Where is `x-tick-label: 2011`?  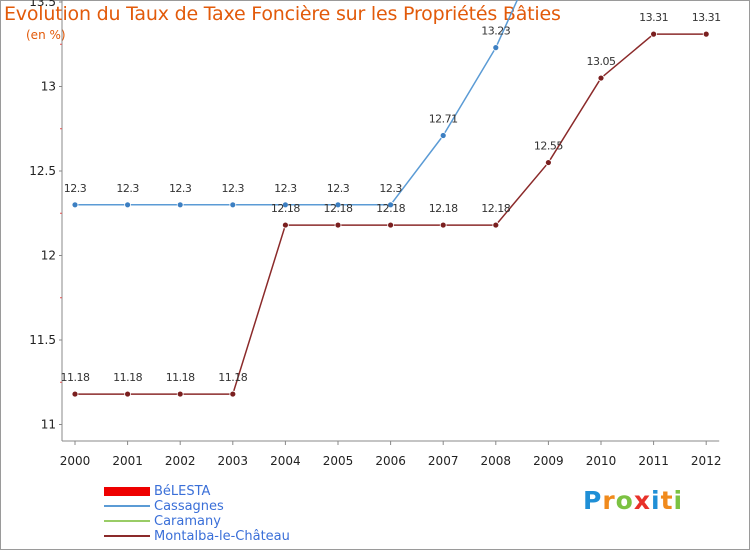 x-tick-label: 2011 is located at coordinates (653, 461).